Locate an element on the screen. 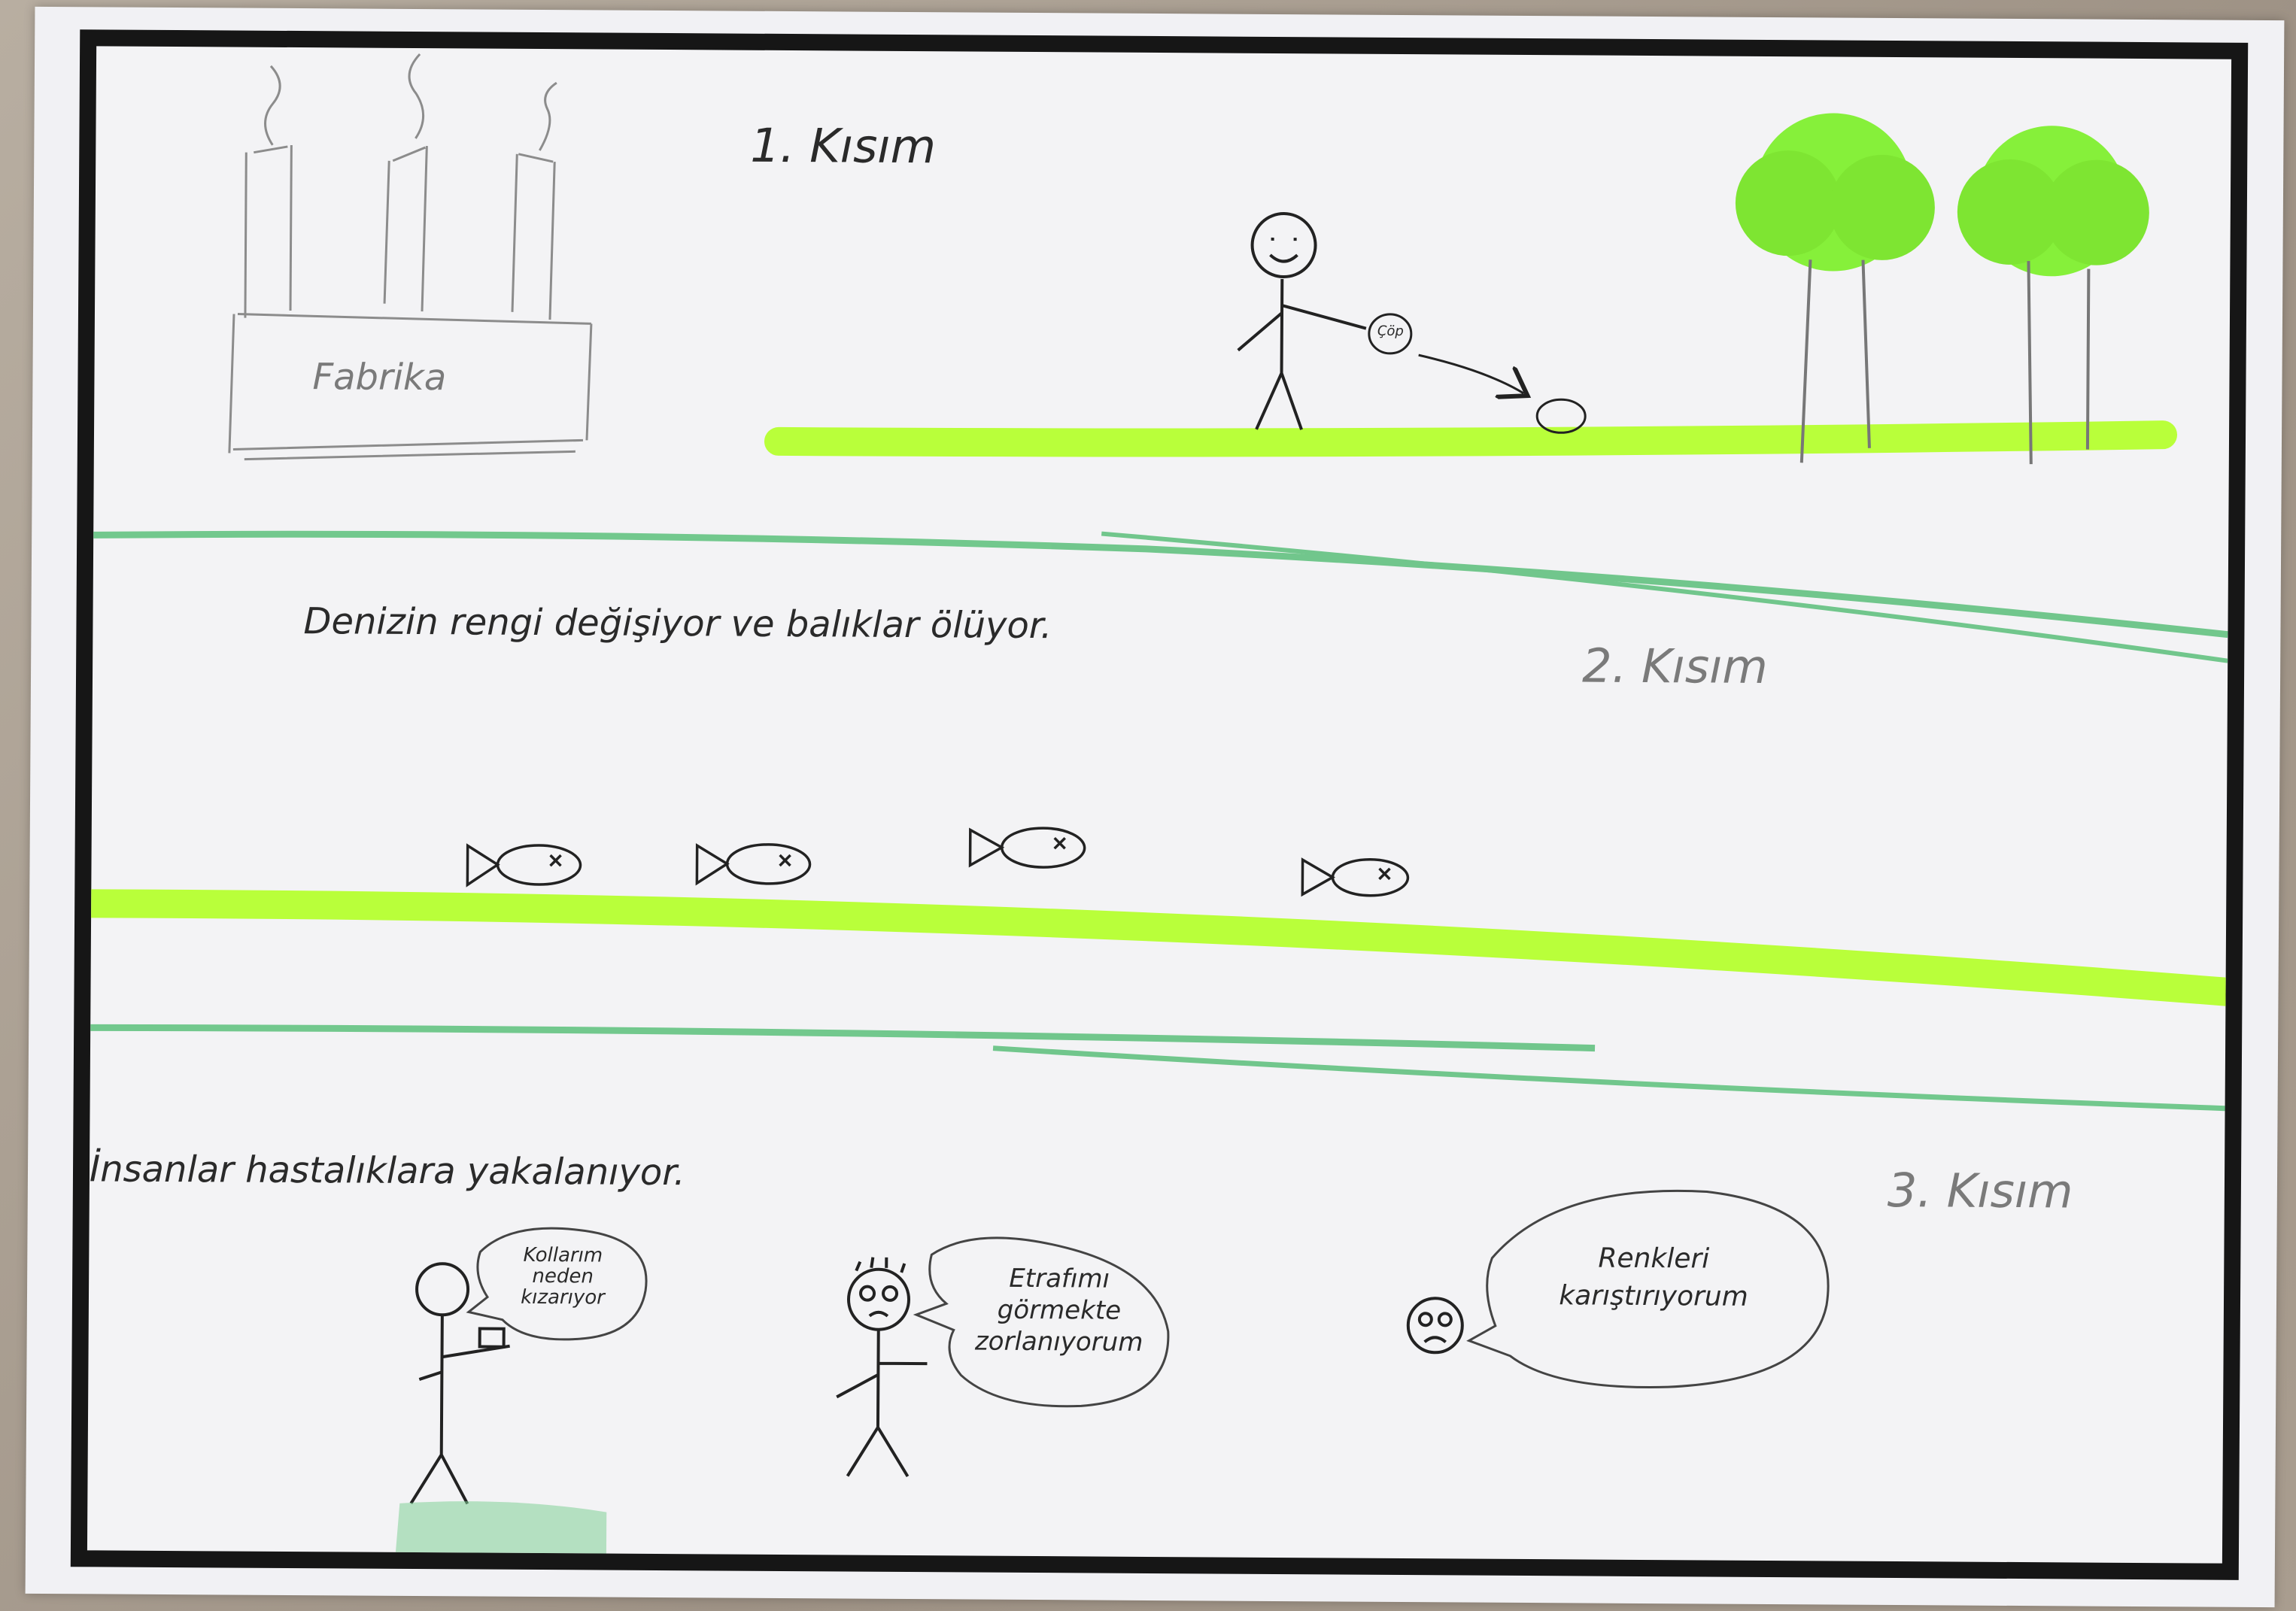 The image size is (2296, 1611). bubble1-text: Kollarım neden kızarıyor is located at coordinates (563, 1276).